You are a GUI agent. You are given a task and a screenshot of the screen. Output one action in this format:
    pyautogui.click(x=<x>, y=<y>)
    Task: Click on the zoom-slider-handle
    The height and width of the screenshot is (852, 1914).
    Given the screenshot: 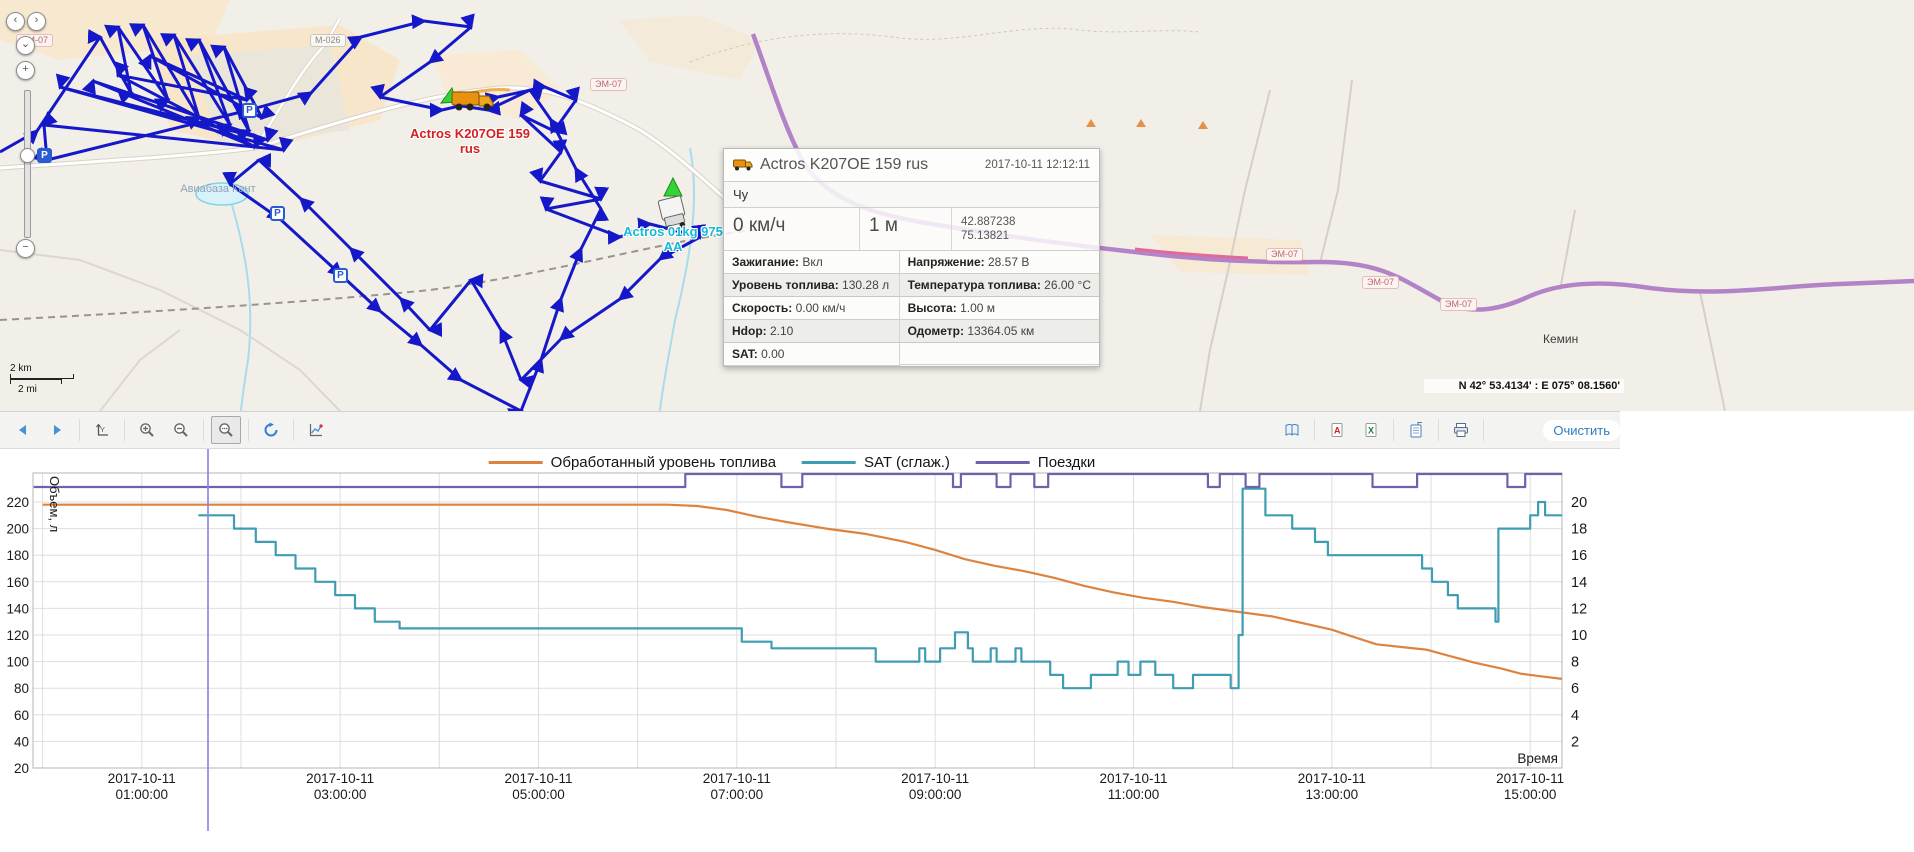 What is the action you would take?
    pyautogui.click(x=27, y=155)
    